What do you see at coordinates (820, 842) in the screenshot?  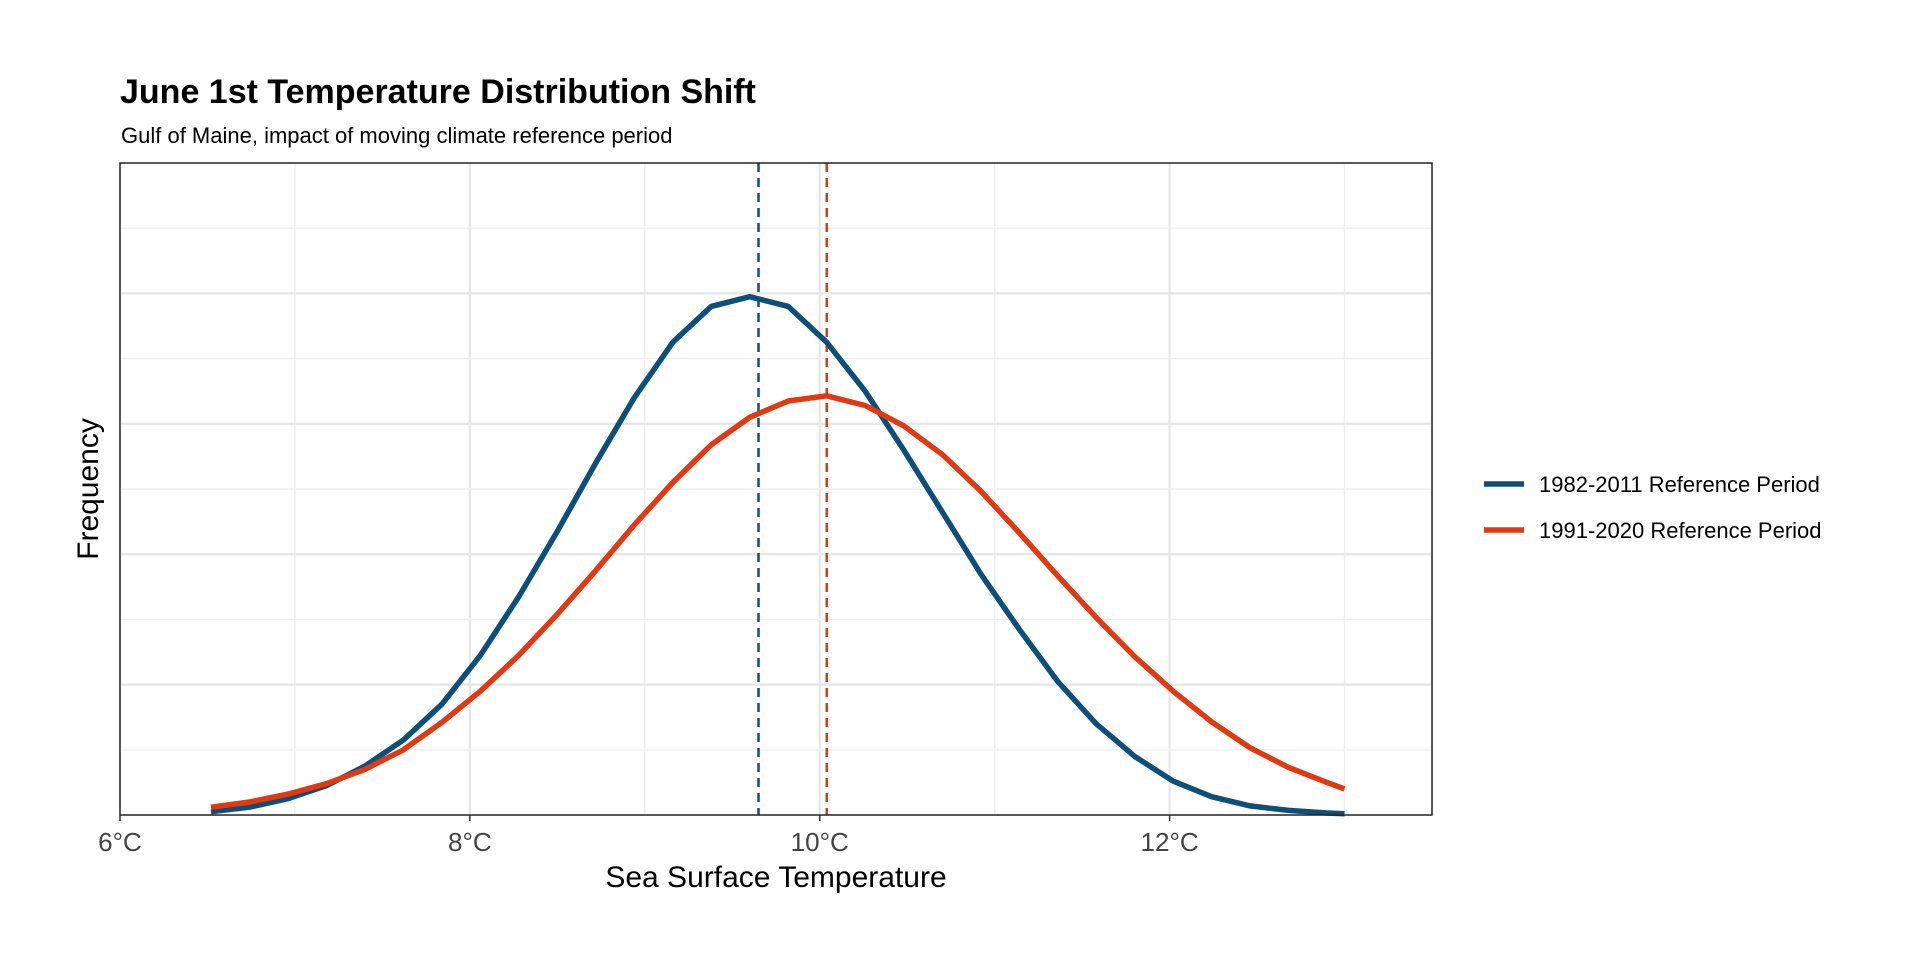 I see `x-tick-label: 10°C` at bounding box center [820, 842].